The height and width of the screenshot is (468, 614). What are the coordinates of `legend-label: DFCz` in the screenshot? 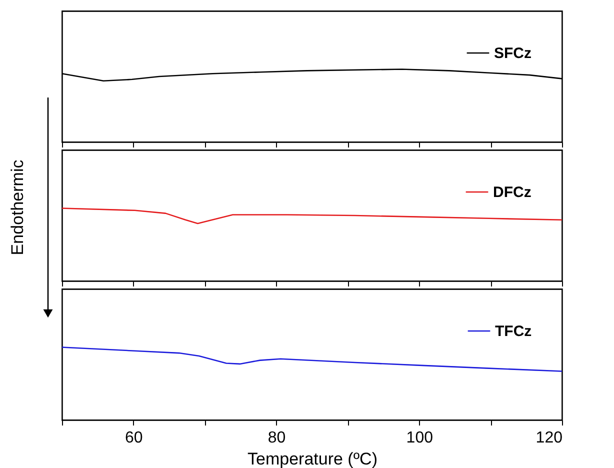 It's located at (512, 192).